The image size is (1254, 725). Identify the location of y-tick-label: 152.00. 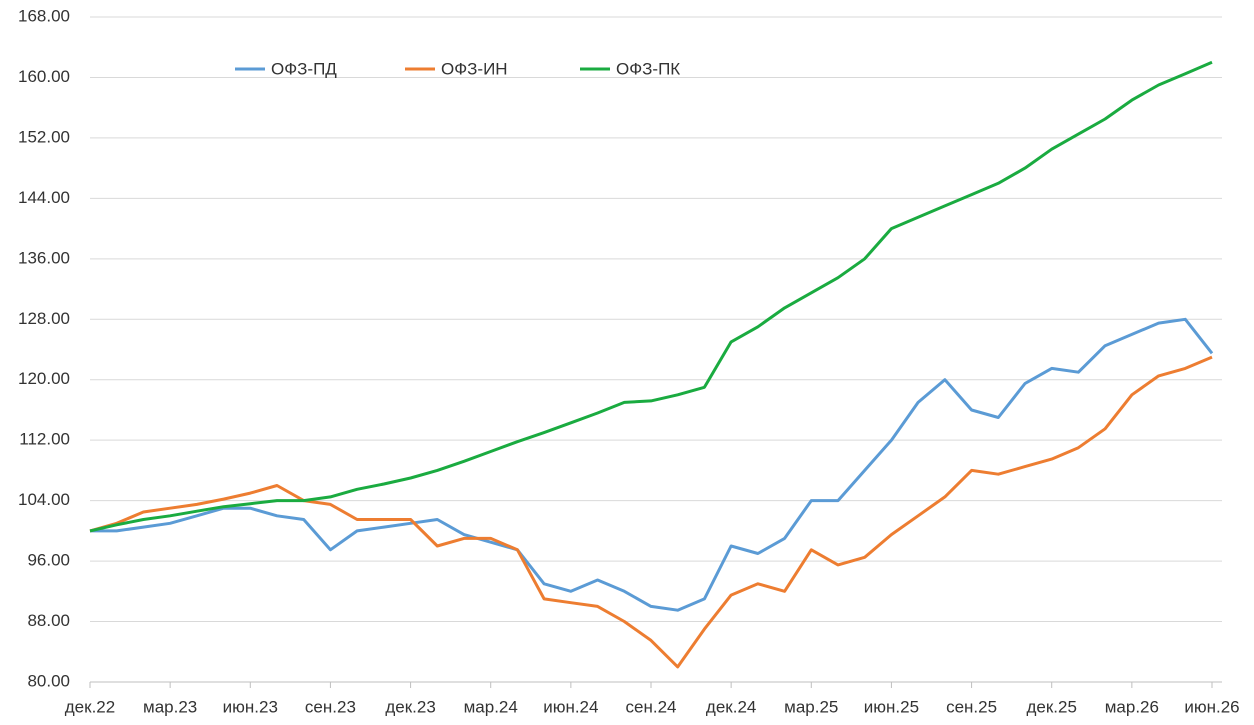
(44, 136).